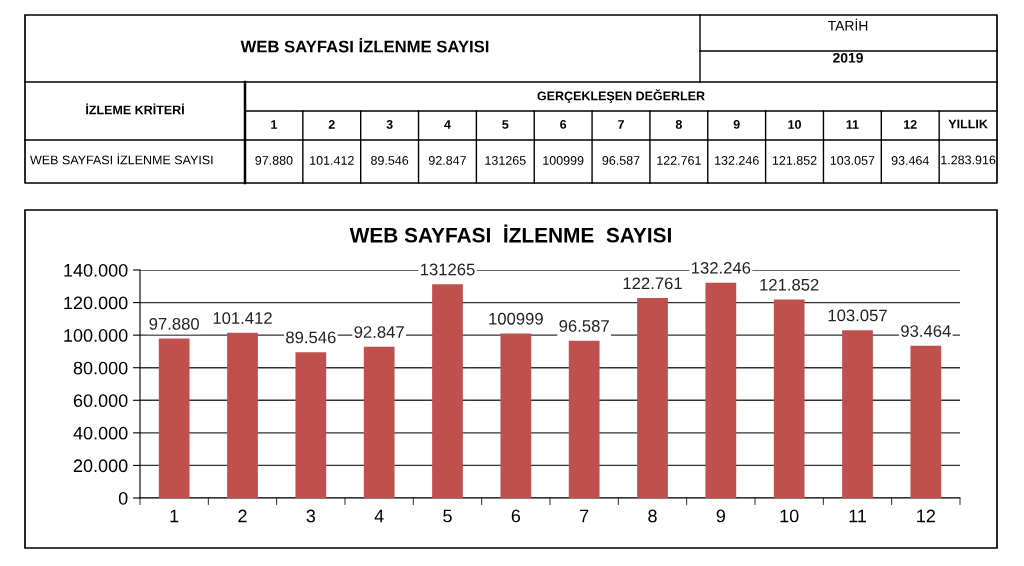  What do you see at coordinates (652, 516) in the screenshot?
I see `x-tick-label: 8` at bounding box center [652, 516].